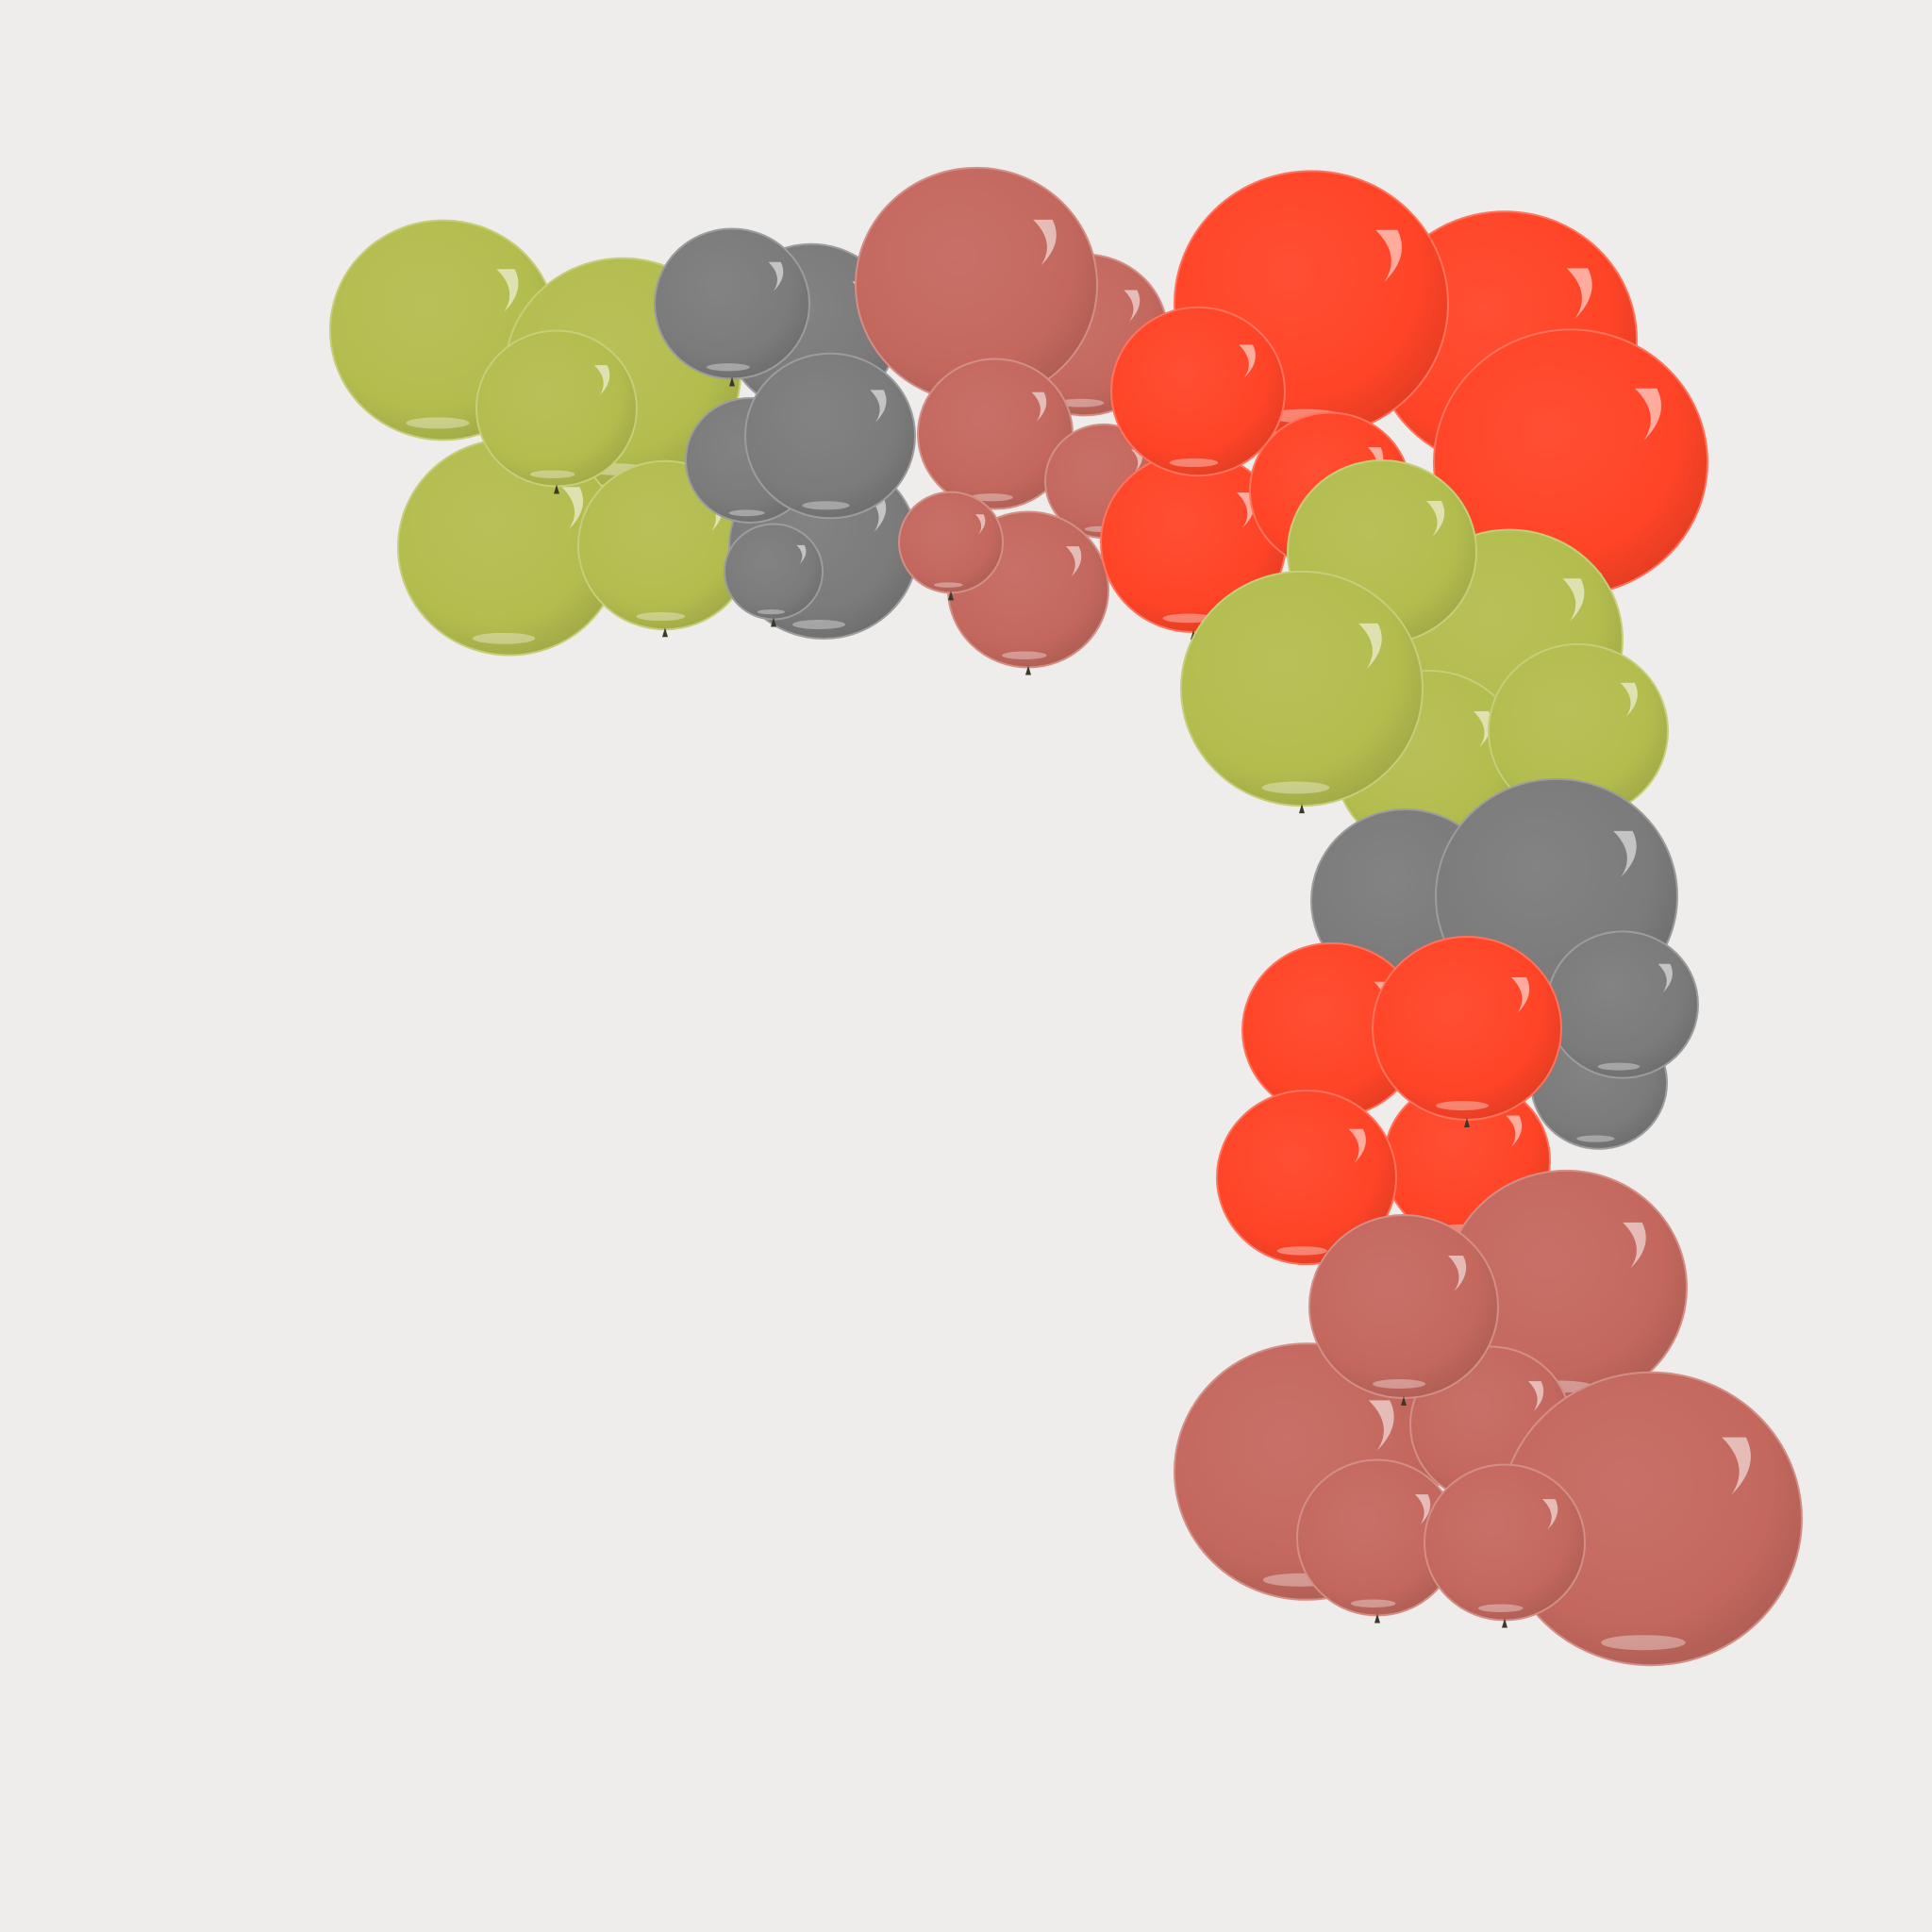 Image resolution: width=1932 pixels, height=1932 pixels. I want to click on terracotta-cluster-top, so click(1012, 421).